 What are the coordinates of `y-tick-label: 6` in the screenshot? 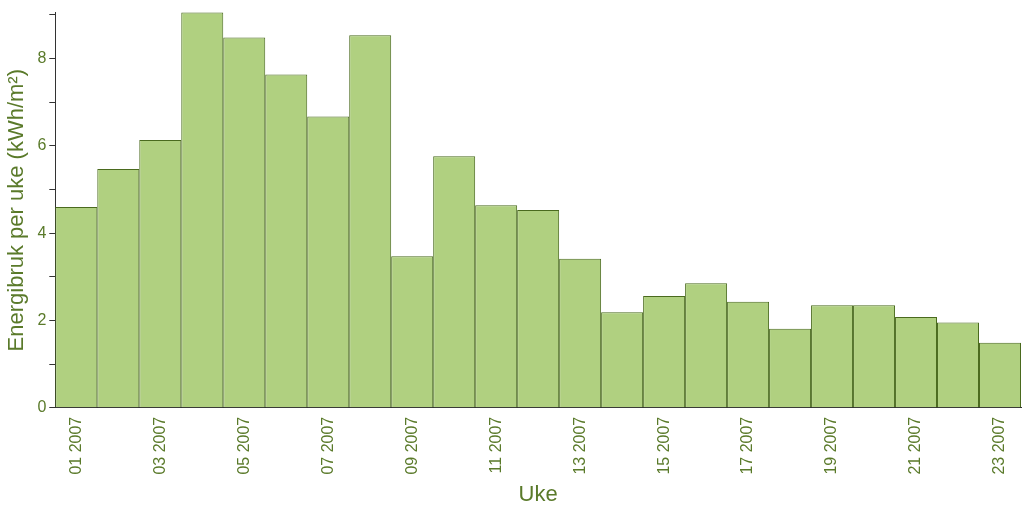 It's located at (42, 145).